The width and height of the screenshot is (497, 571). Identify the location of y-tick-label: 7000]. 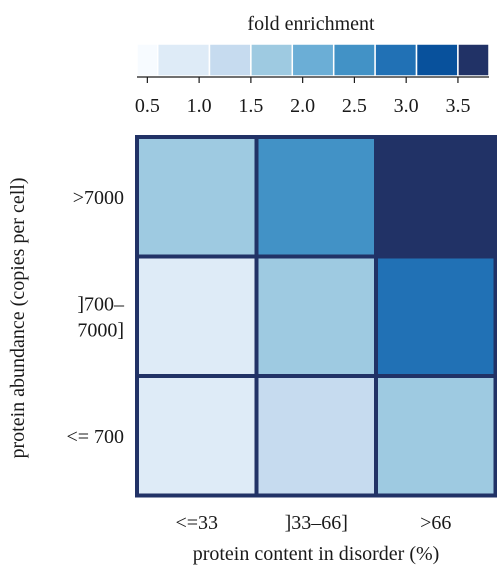
(100, 330).